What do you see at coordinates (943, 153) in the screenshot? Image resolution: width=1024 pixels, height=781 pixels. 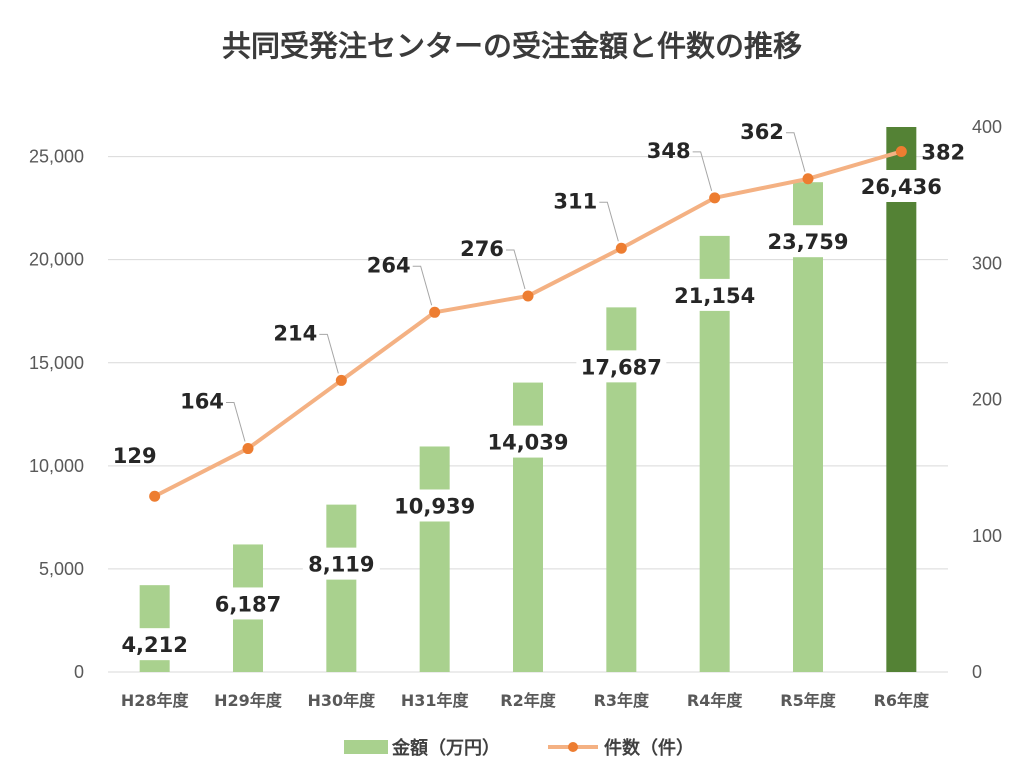 I see `line-data-label: 382` at bounding box center [943, 153].